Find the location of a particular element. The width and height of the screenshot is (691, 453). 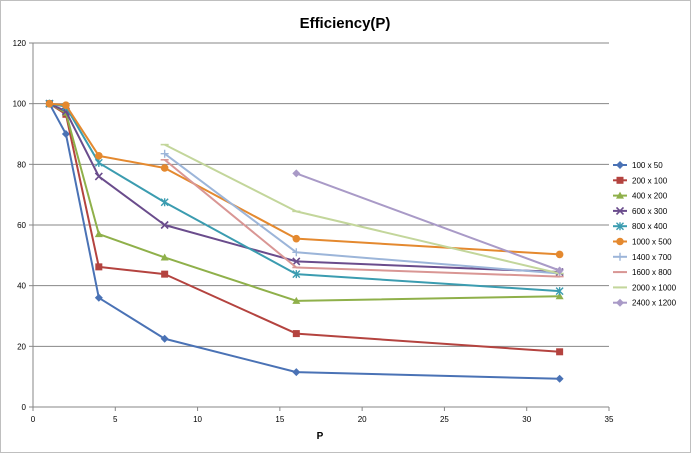

series-line is located at coordinates (427, 222).